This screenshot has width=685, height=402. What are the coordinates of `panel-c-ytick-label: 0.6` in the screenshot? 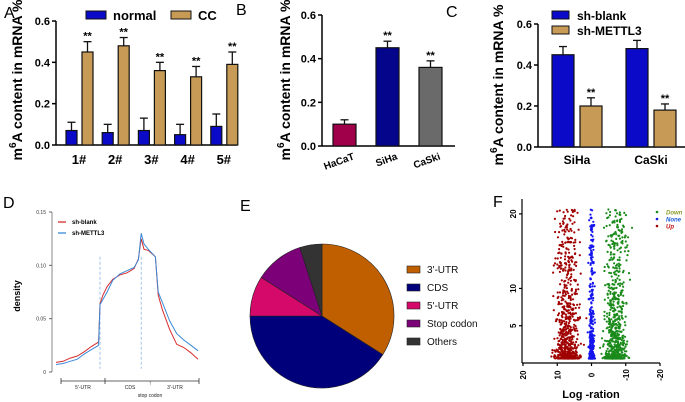 It's located at (524, 25).